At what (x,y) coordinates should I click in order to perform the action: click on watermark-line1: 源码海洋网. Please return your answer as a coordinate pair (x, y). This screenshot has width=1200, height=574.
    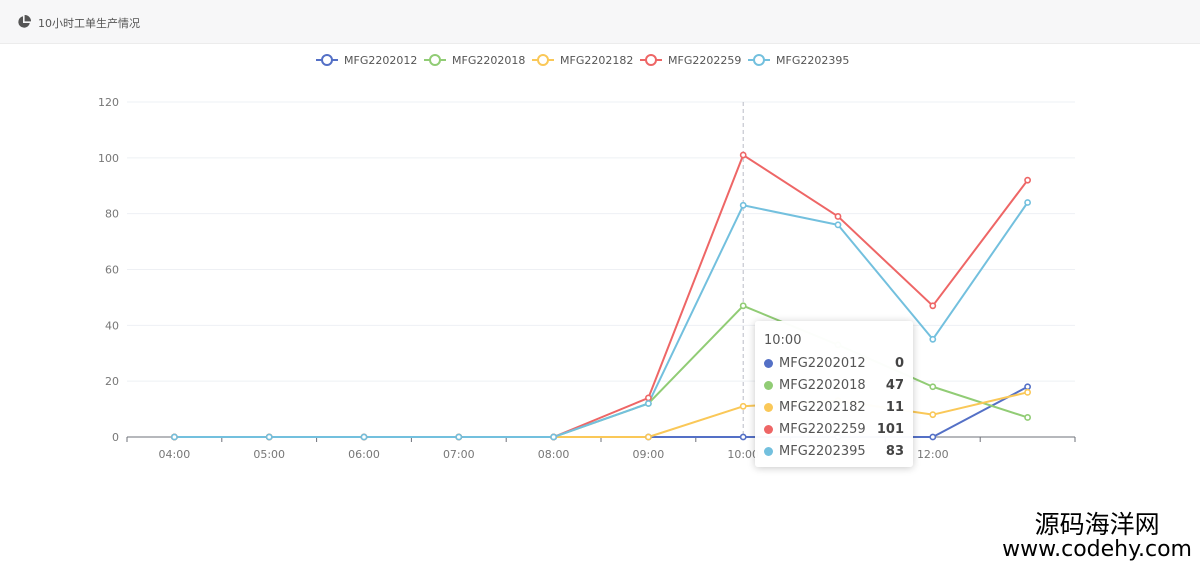
    Looking at the image, I should click on (1097, 524).